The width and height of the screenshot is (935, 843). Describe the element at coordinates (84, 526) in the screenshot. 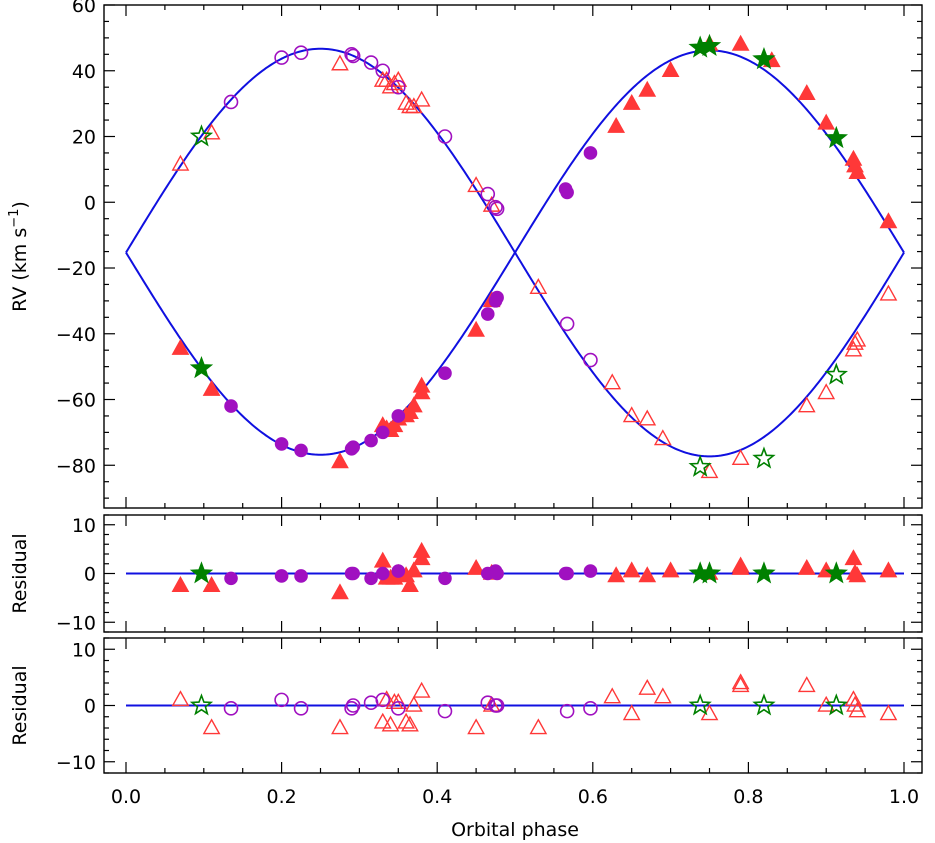

I see `y-tick-label: 10` at that location.